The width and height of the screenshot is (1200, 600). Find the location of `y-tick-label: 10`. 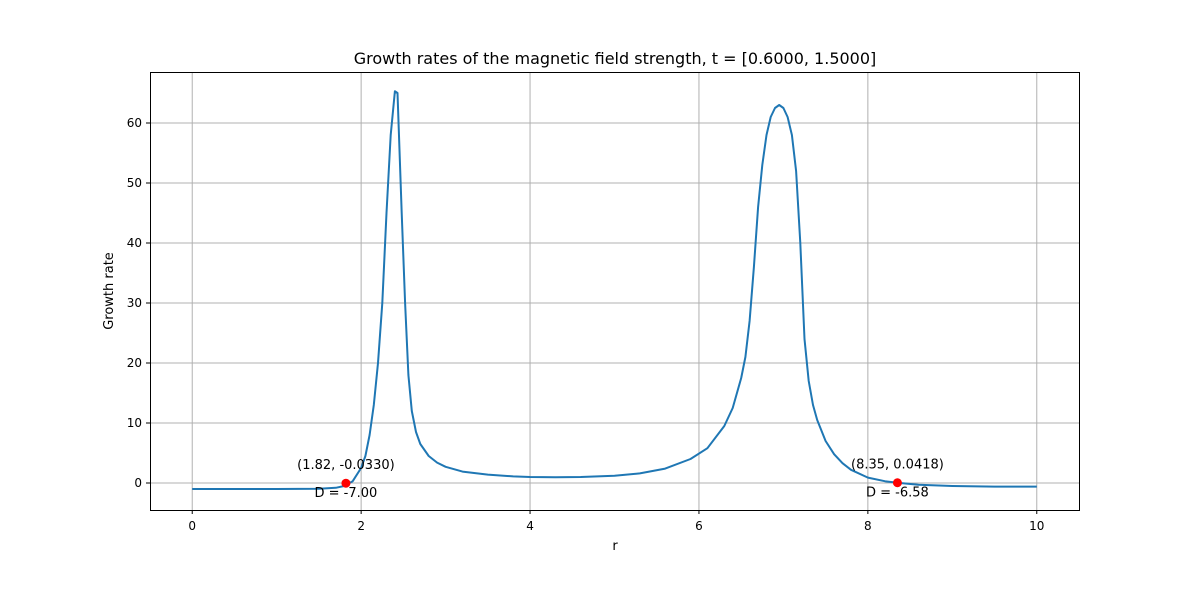

y-tick-label: 10 is located at coordinates (134, 423).